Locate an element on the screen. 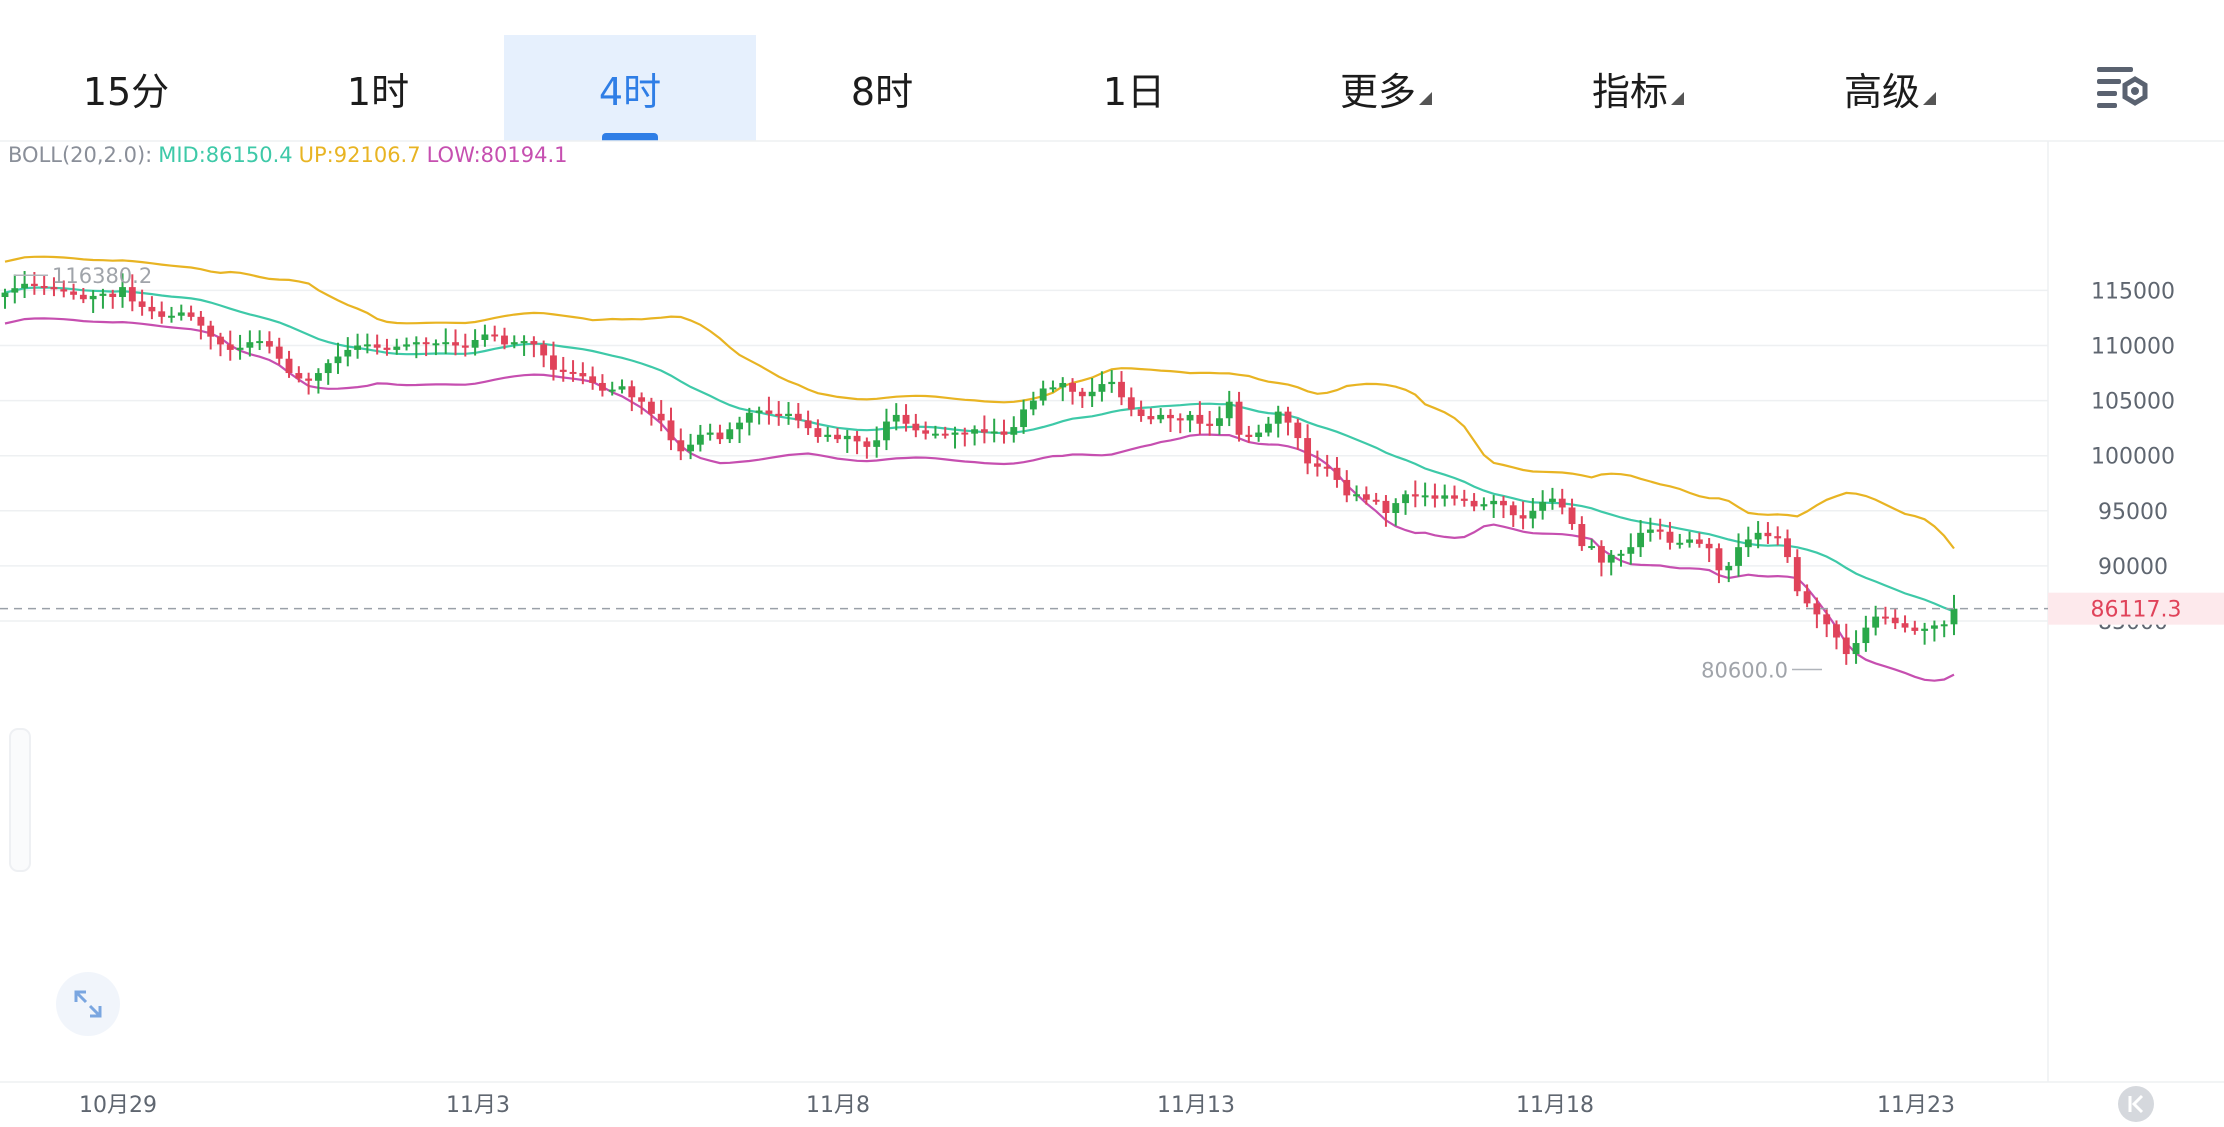 Image resolution: width=2224 pixels, height=1127 pixels. fullscreen-button is located at coordinates (88, 1004).